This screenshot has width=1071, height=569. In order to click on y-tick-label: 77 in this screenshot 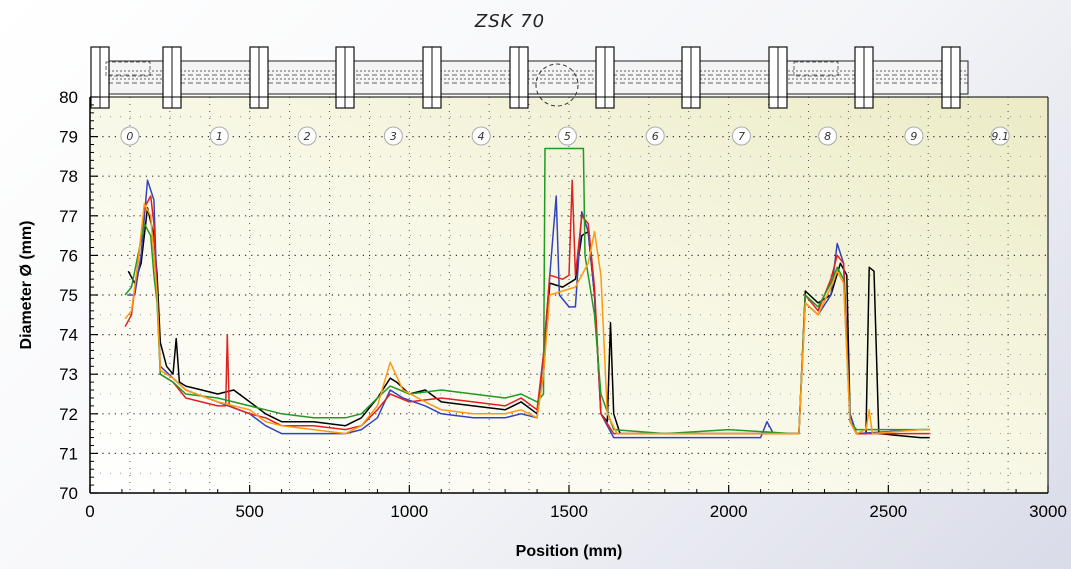, I will do `click(68, 216)`.